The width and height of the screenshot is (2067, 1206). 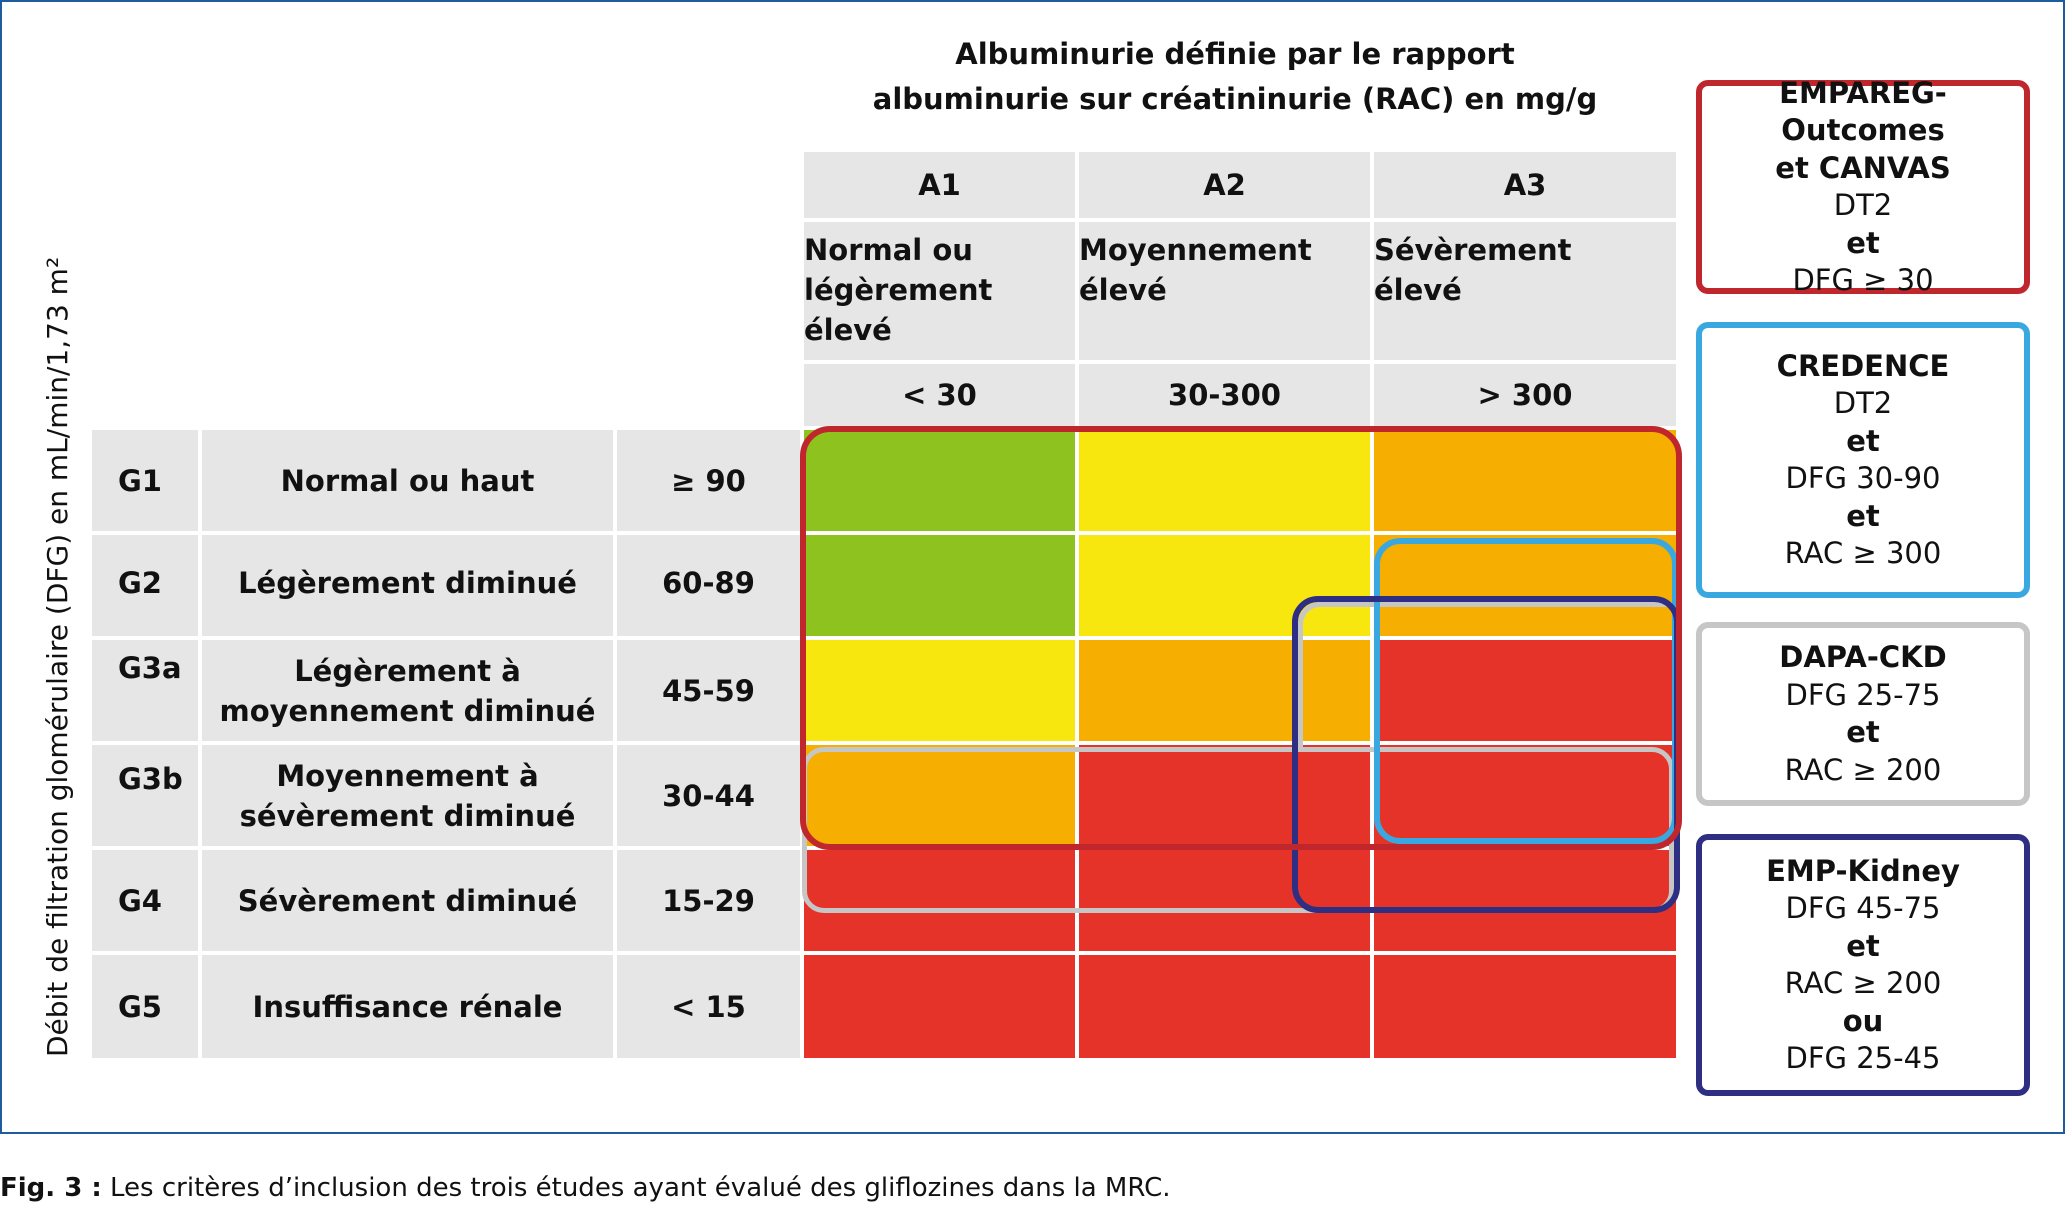 What do you see at coordinates (145, 585) in the screenshot?
I see `row-code-g2: G2` at bounding box center [145, 585].